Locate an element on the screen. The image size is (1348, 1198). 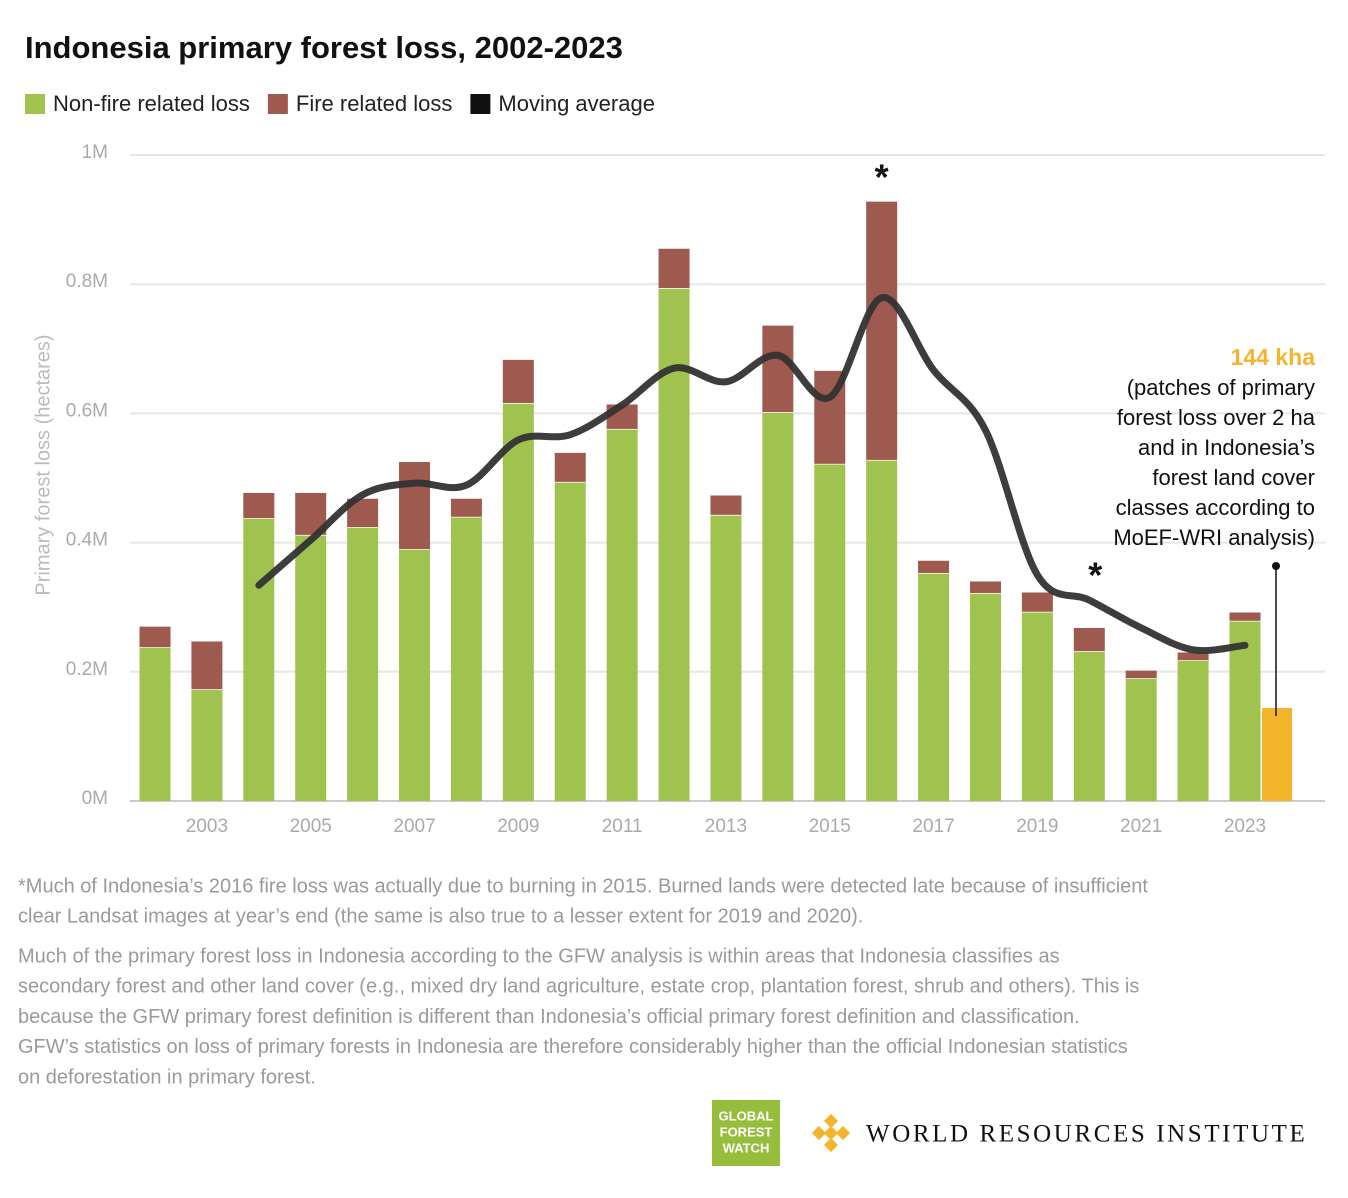
x-tick-label: 2013 is located at coordinates (726, 826).